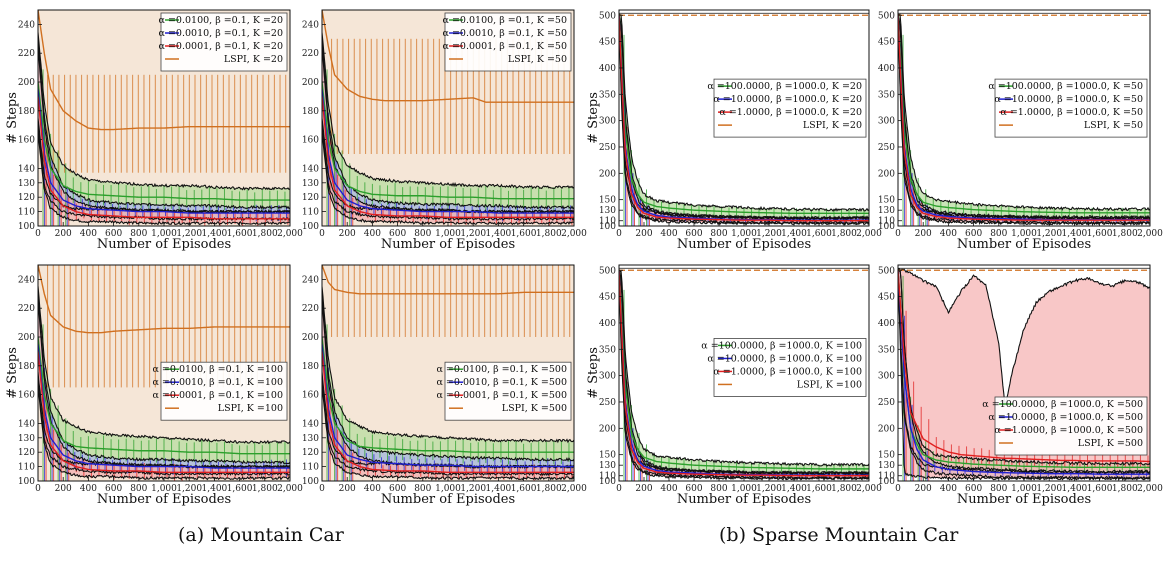 This screenshot has height=562, width=1172. What do you see at coordinates (310, 169) in the screenshot?
I see `y-tick-label: 140` at bounding box center [310, 169].